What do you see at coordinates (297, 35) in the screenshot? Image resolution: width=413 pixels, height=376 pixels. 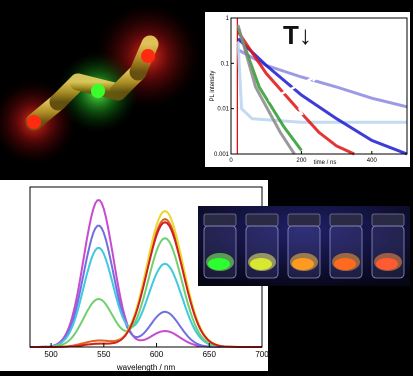 I see `temperature-decrease-label: T↓` at bounding box center [297, 35].